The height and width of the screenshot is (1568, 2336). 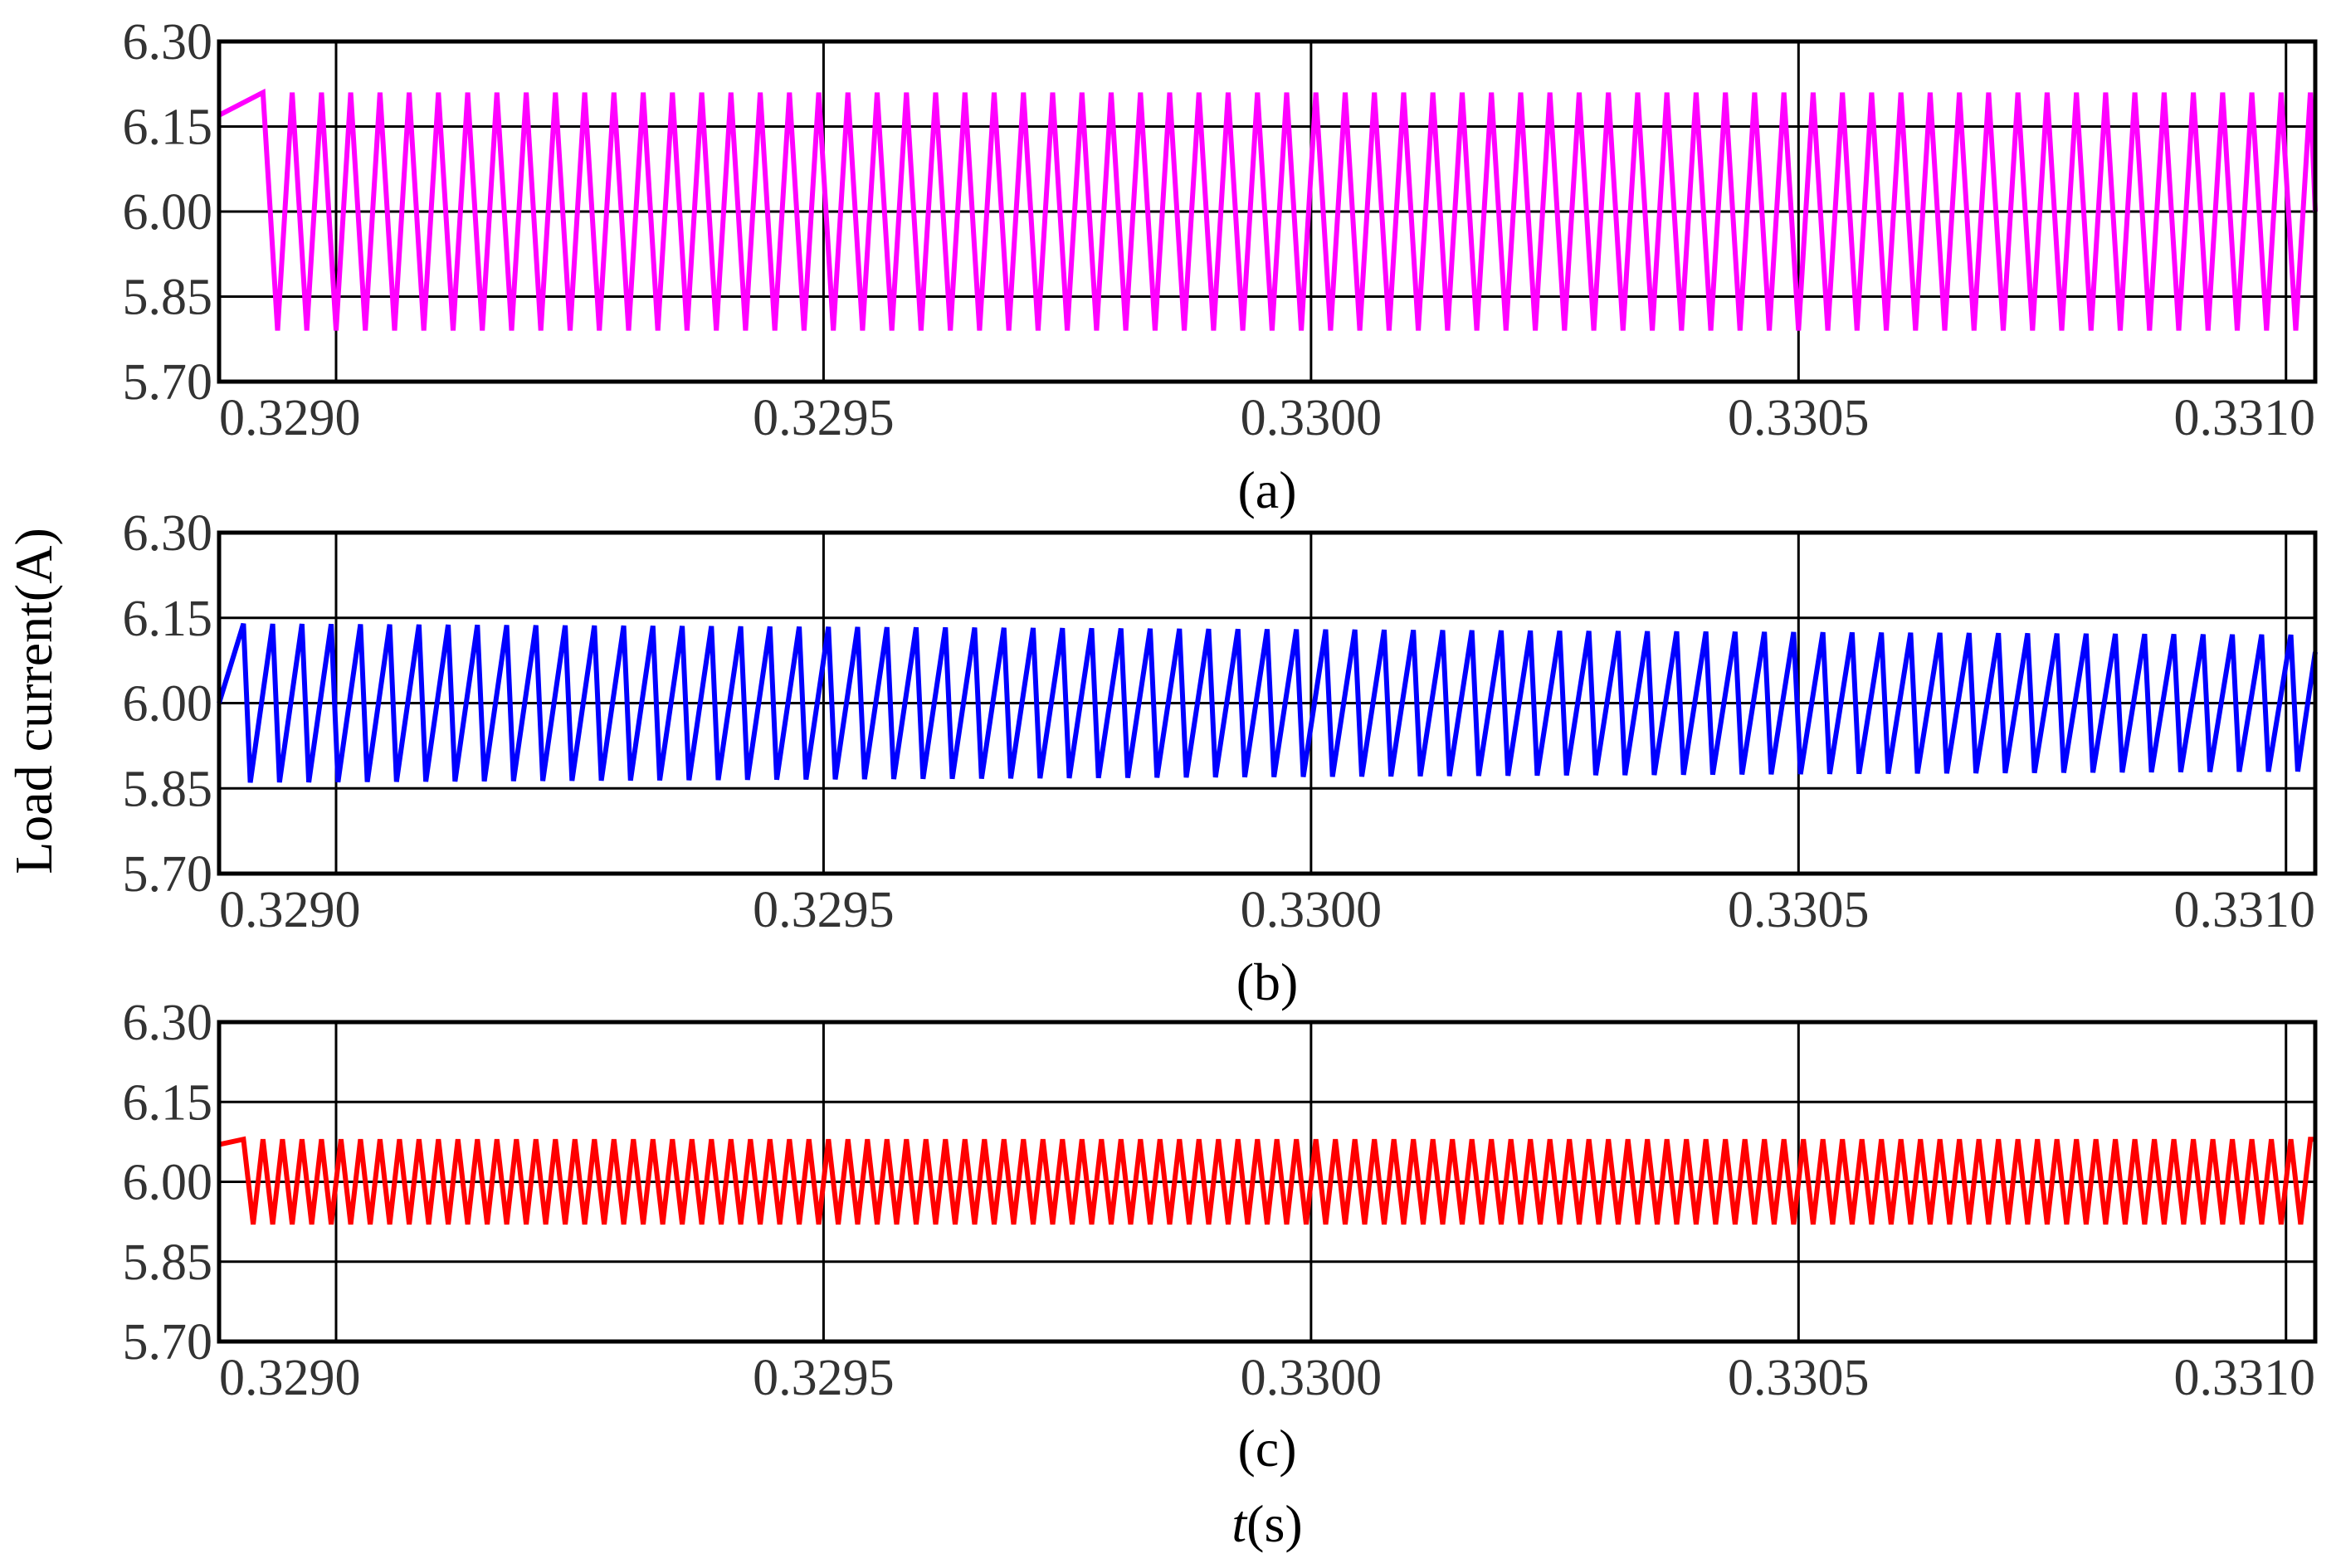 I want to click on x-axis-label-variable: t, so click(x=1239, y=1523).